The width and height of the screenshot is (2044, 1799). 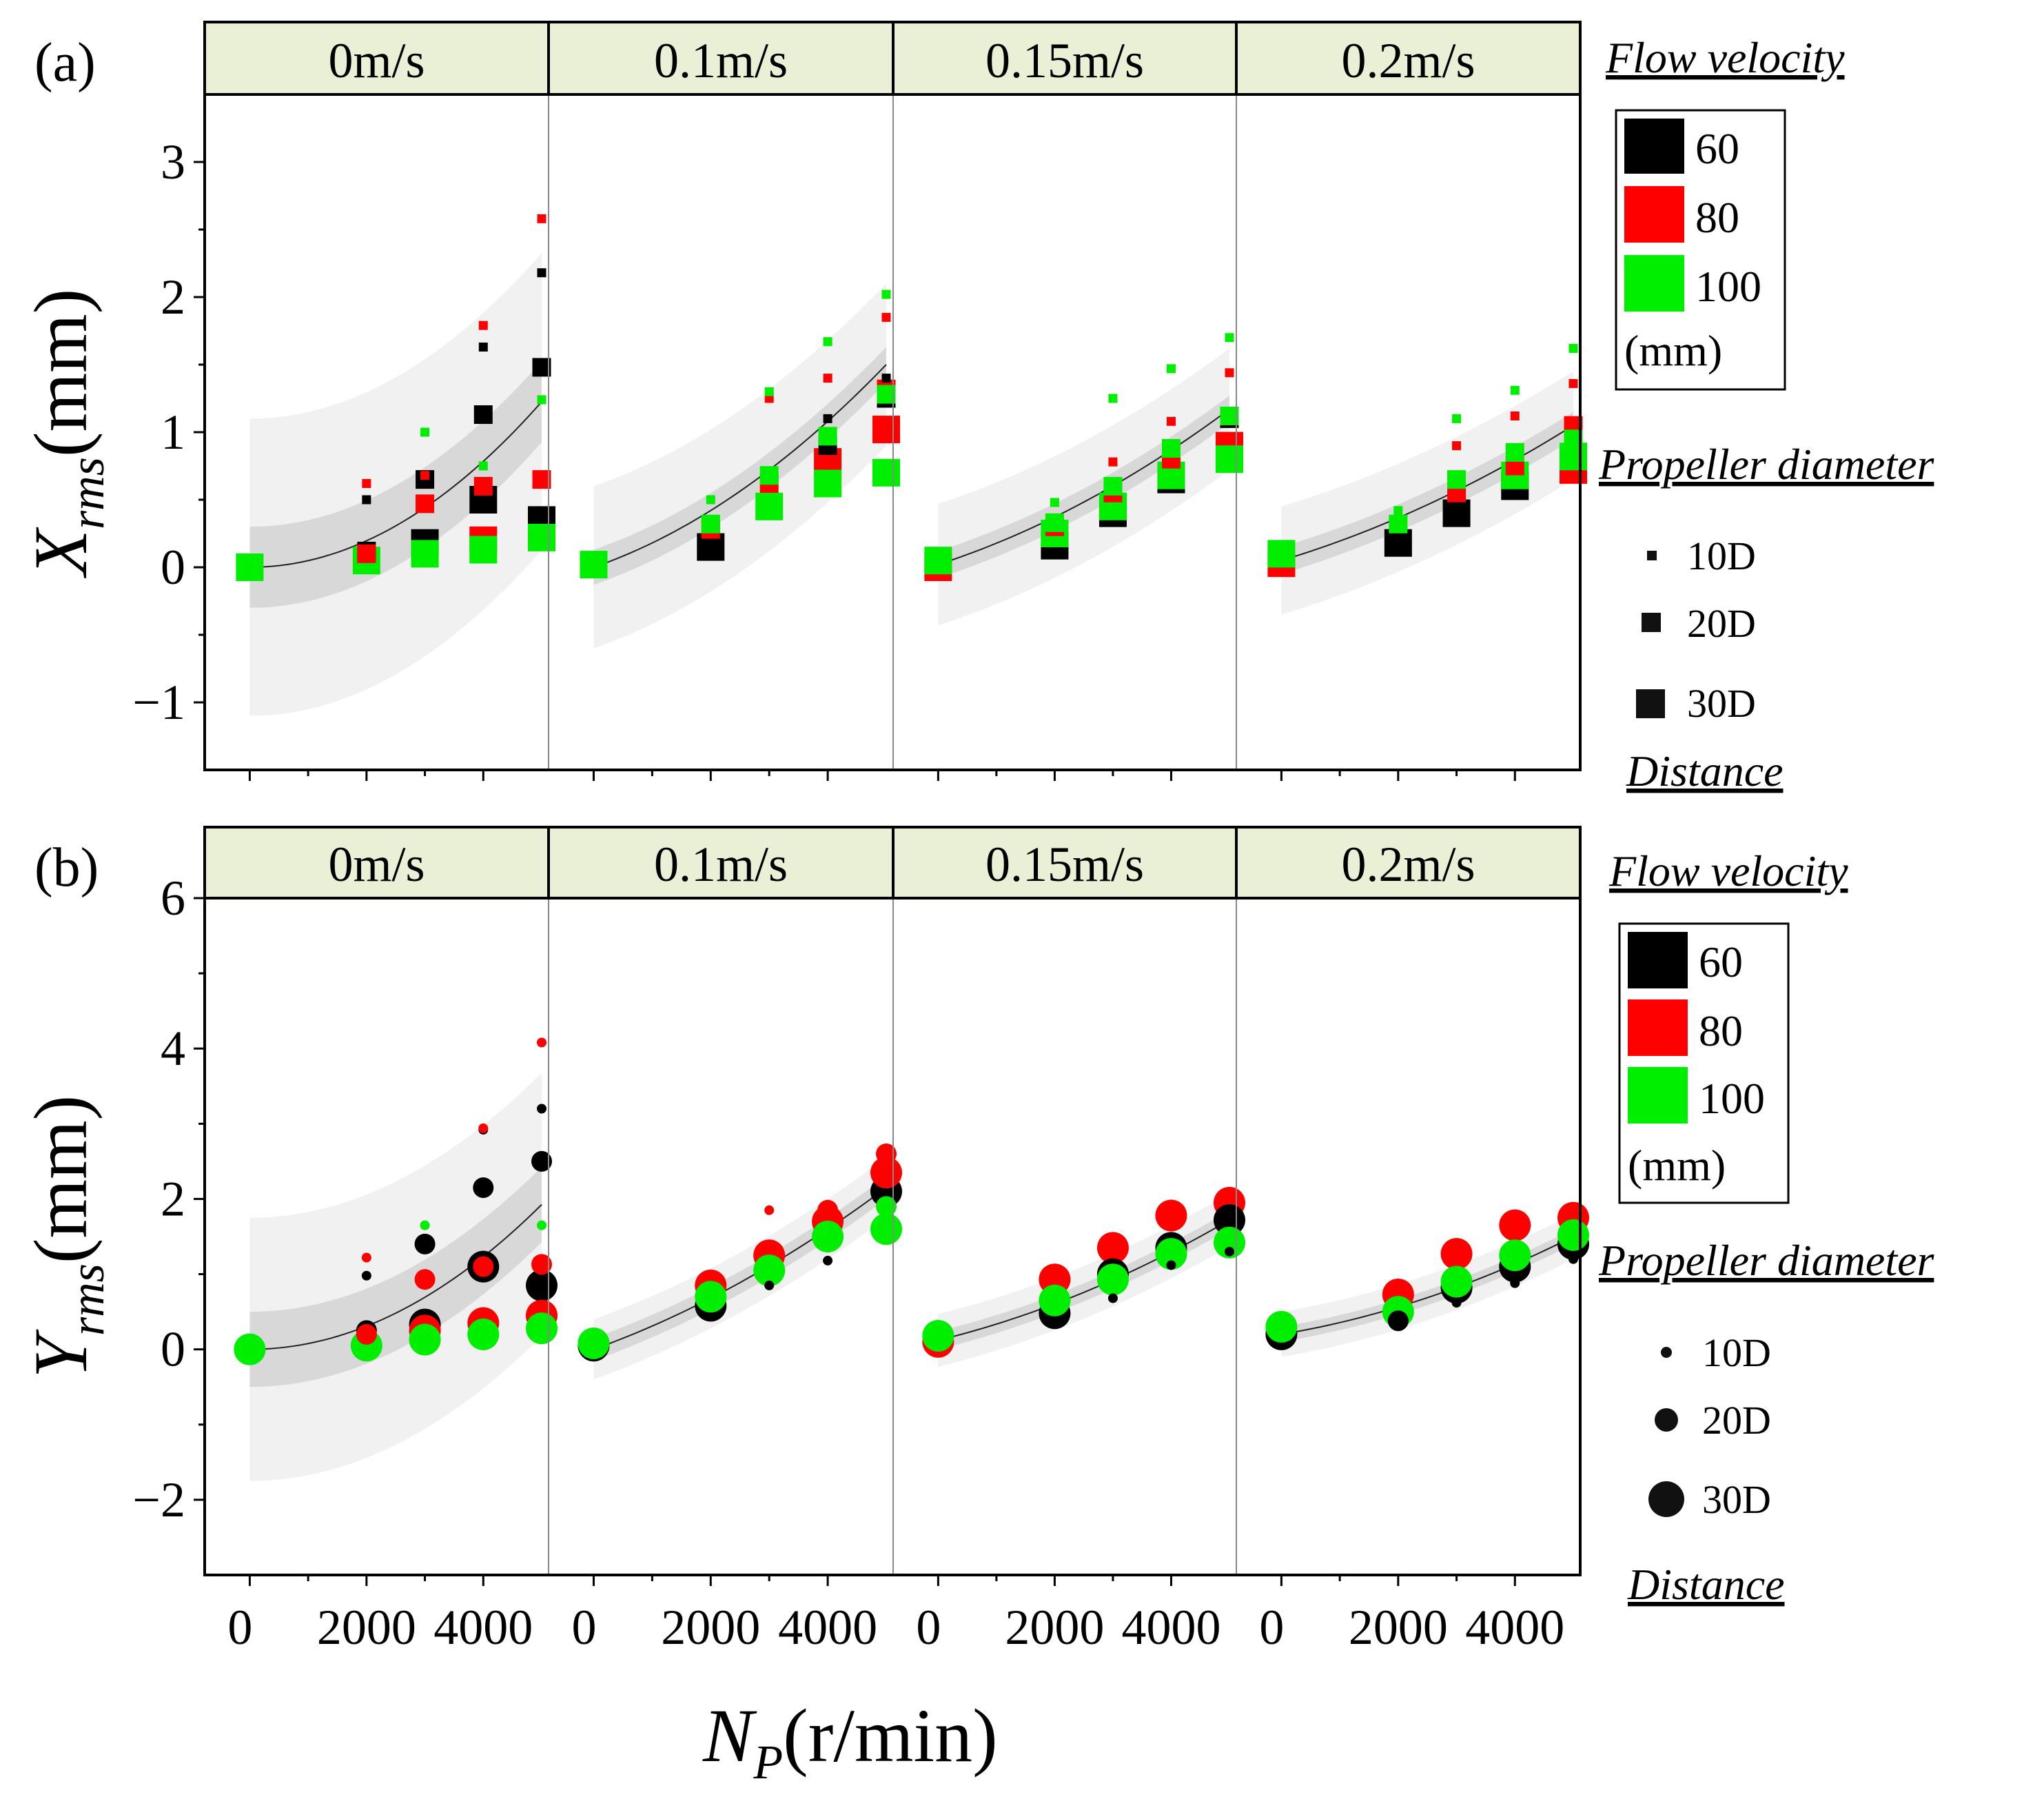 I want to click on legend-a-diameter-title: Propeller diameter, so click(x=1767, y=464).